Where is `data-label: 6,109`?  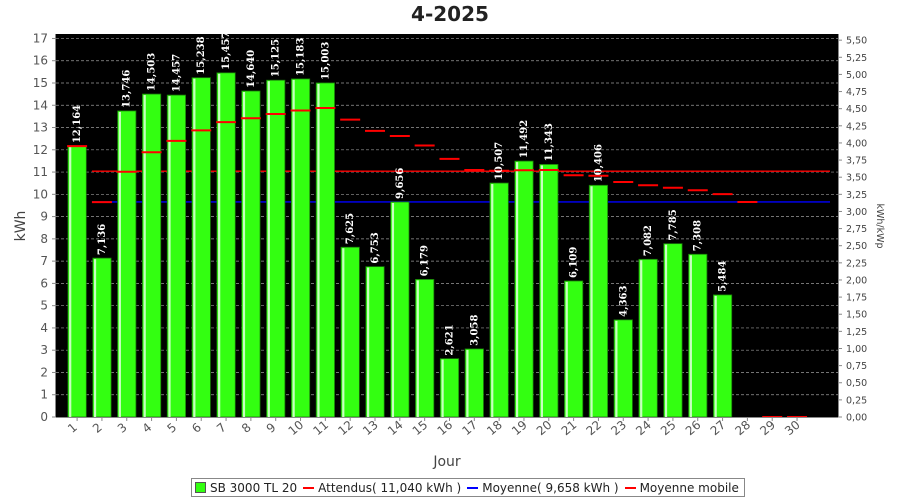
data-label: 6,109 is located at coordinates (574, 262).